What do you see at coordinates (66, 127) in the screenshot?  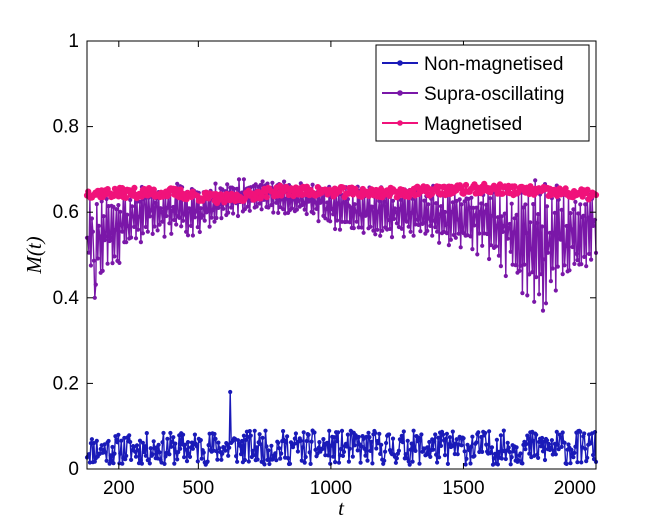 I see `y-tick-label: 0.8` at bounding box center [66, 127].